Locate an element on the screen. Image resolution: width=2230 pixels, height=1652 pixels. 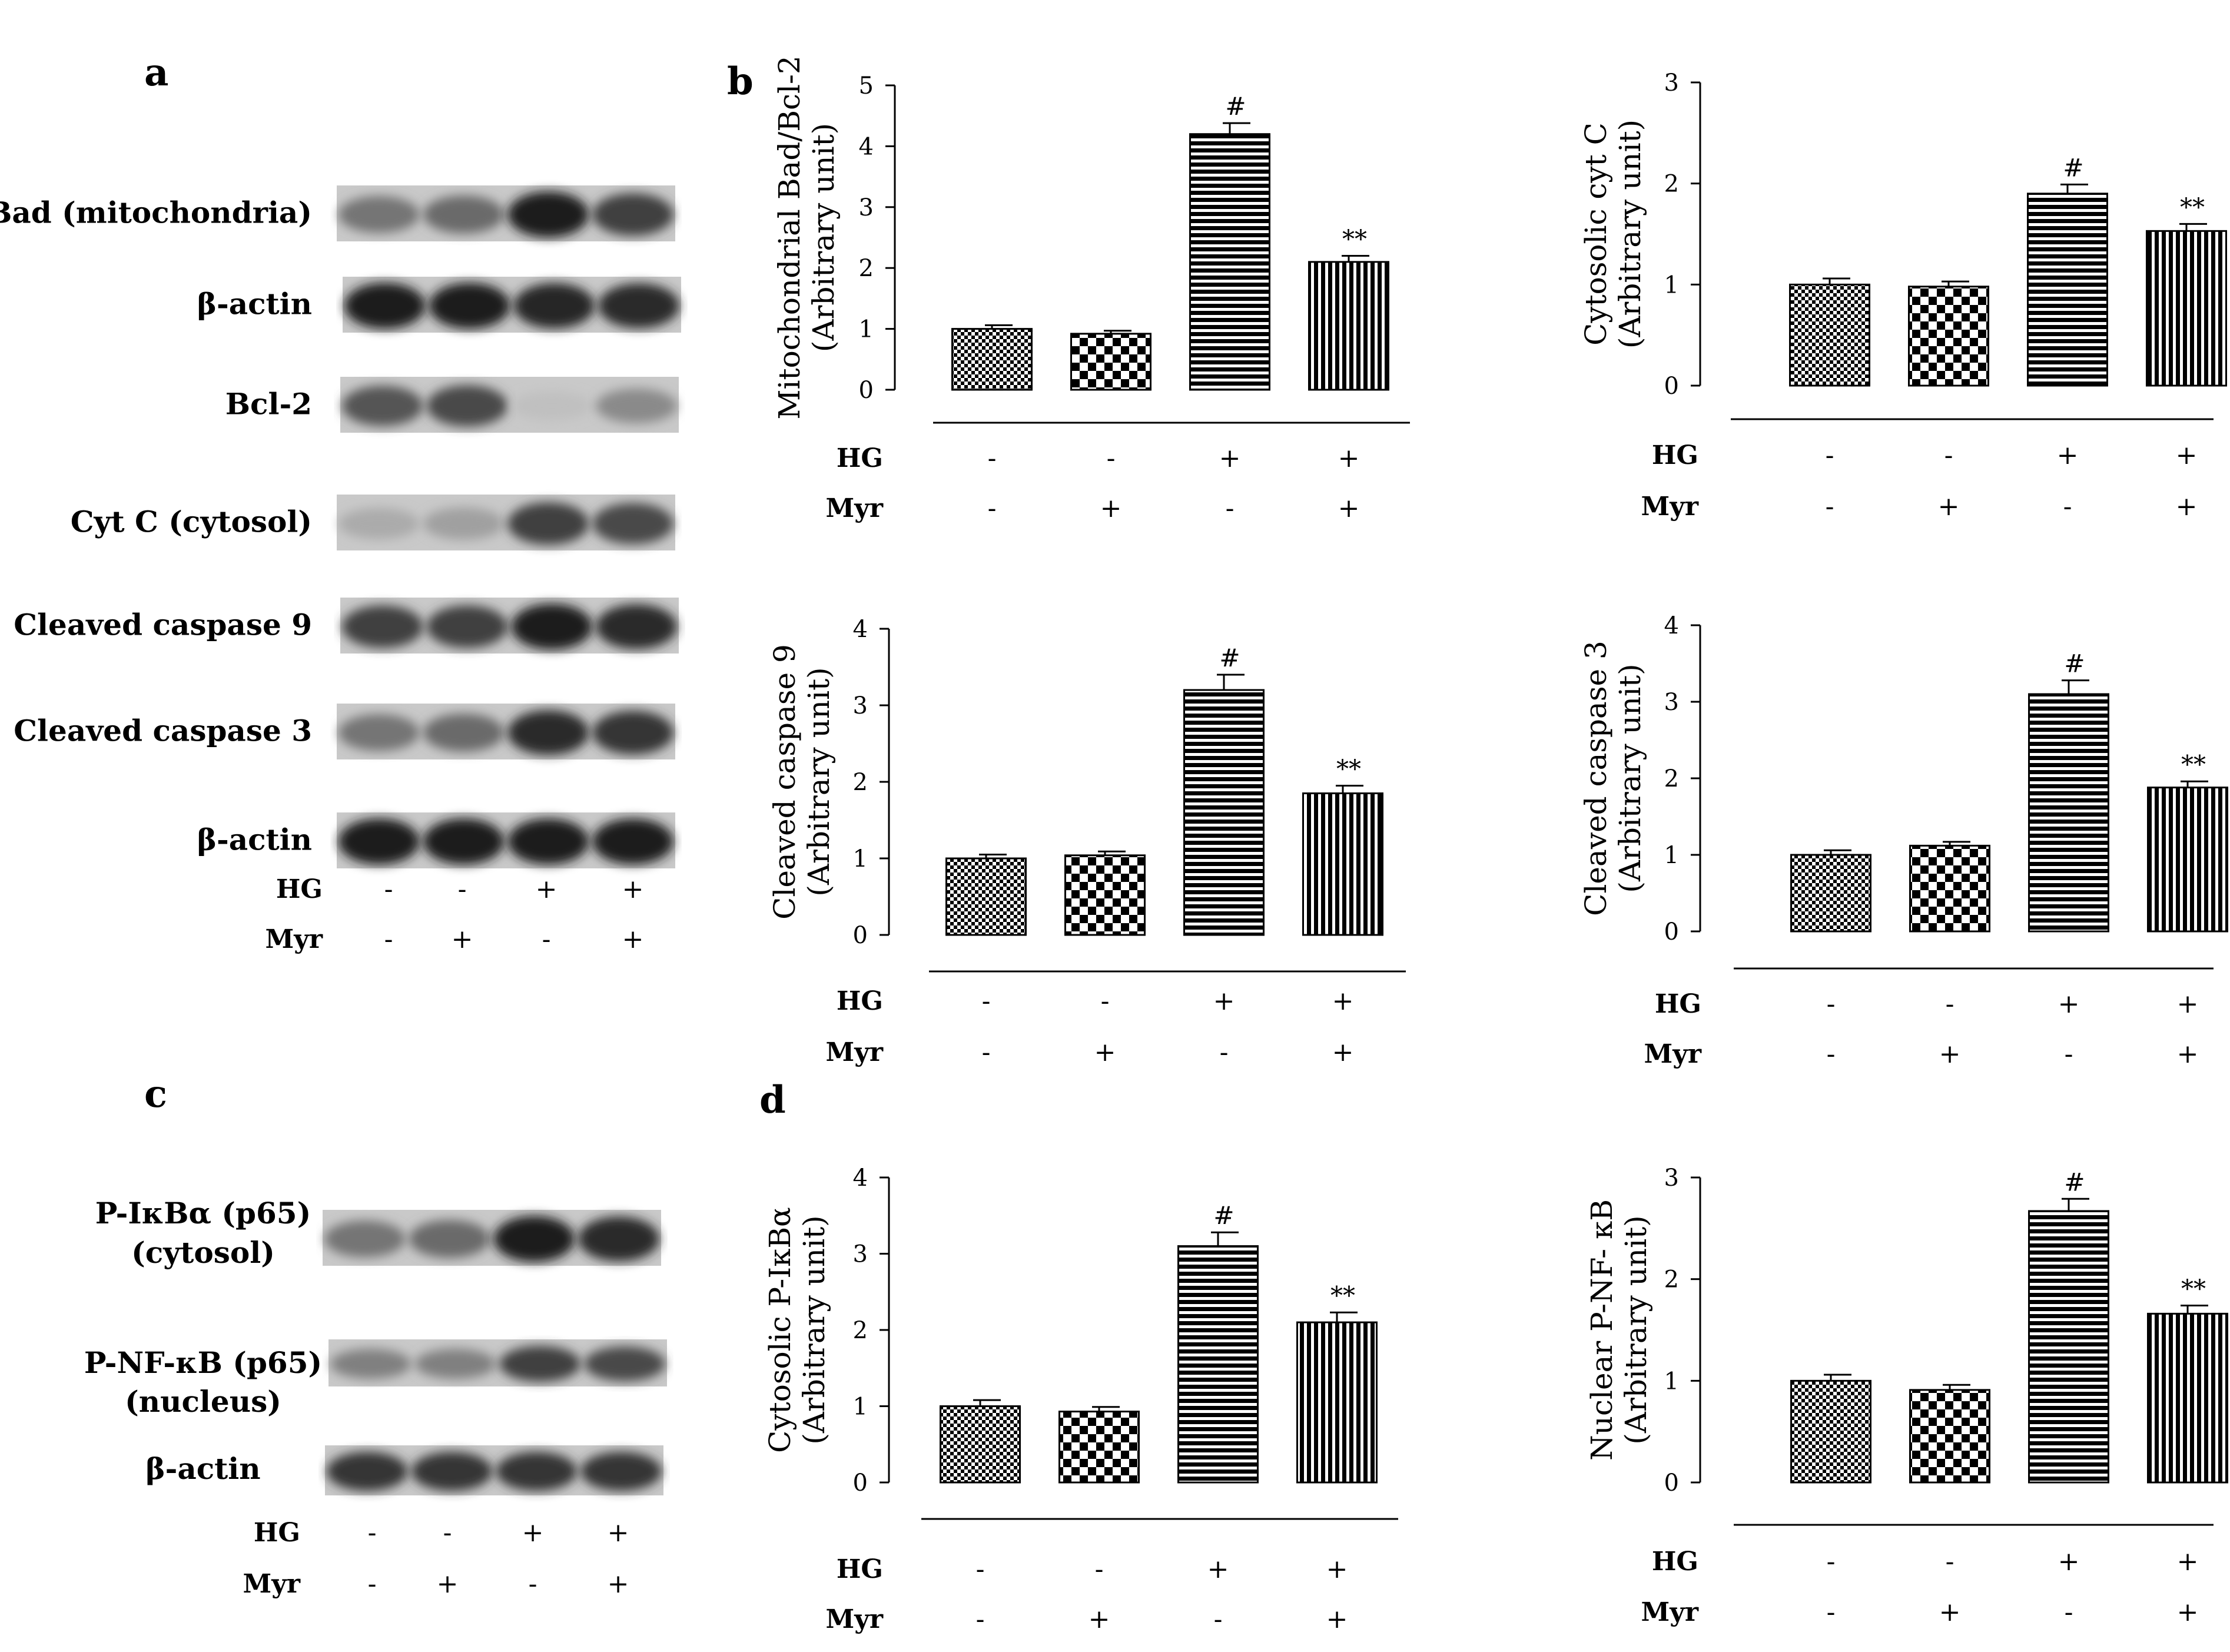
chart-6-ylabel-line-2: (Arbitrary unit) is located at coordinates (1636, 1329).